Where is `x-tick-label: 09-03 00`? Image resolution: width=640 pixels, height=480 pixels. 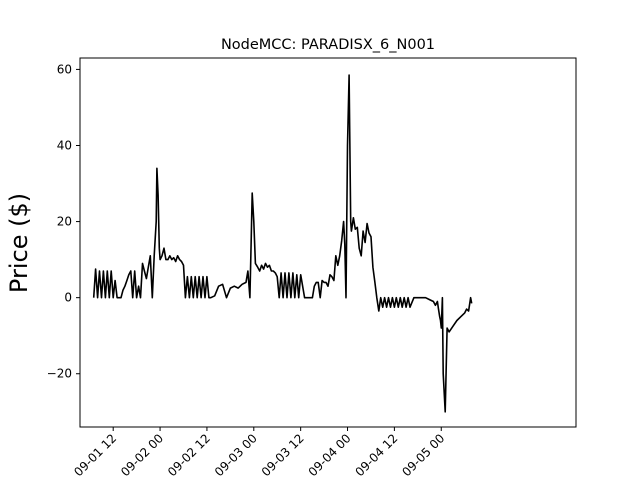
x-tick-label: 09-03 00 is located at coordinates (236, 455).